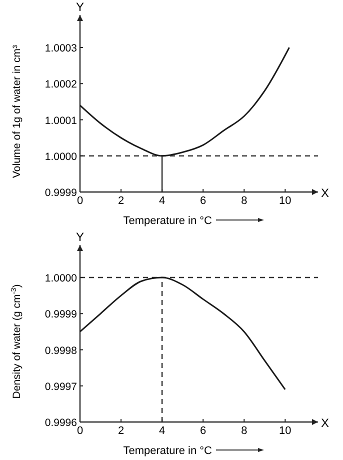  What do you see at coordinates (17, 111) in the screenshot?
I see `y-axis-title: Volume of 1g of water in cm³` at bounding box center [17, 111].